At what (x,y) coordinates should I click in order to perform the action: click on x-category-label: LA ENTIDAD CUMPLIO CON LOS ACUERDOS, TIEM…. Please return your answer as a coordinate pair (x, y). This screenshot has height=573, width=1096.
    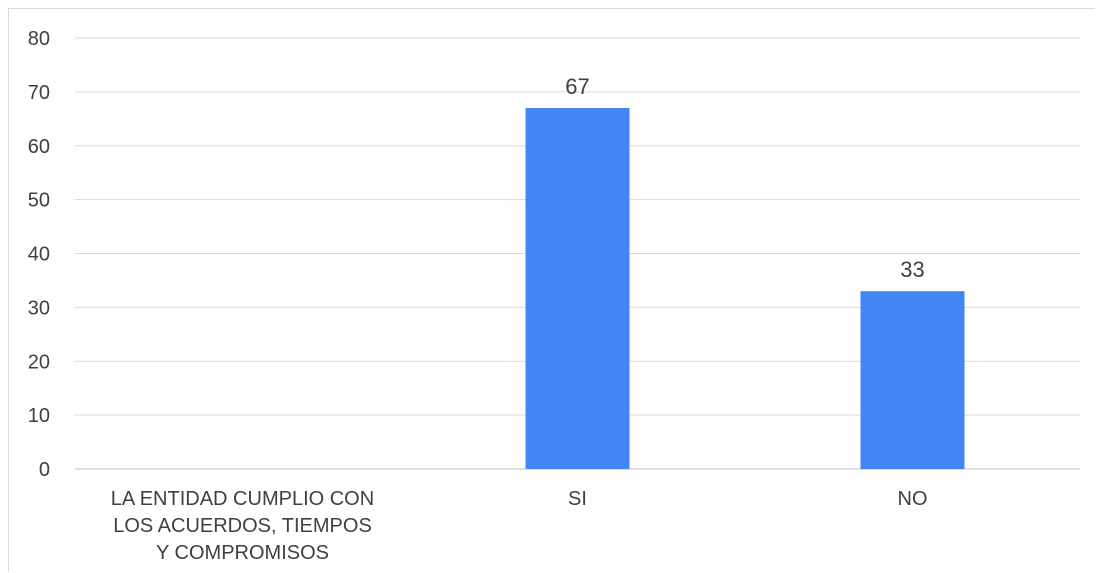
    Looking at the image, I should click on (242, 526).